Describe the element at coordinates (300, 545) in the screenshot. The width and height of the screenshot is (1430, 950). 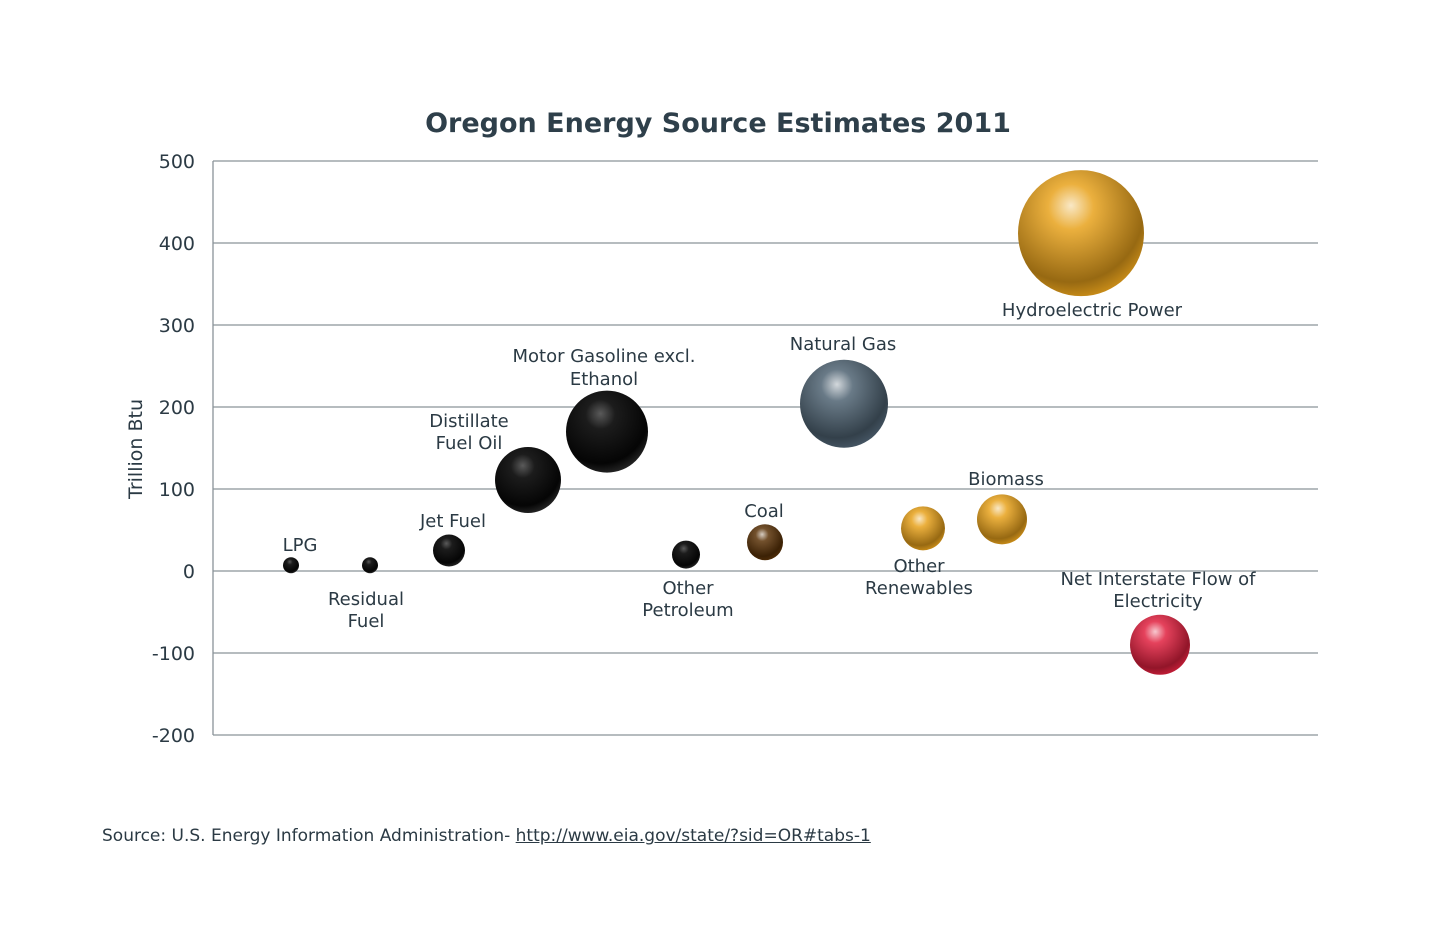
I see `bubble-label: LPG` at that location.